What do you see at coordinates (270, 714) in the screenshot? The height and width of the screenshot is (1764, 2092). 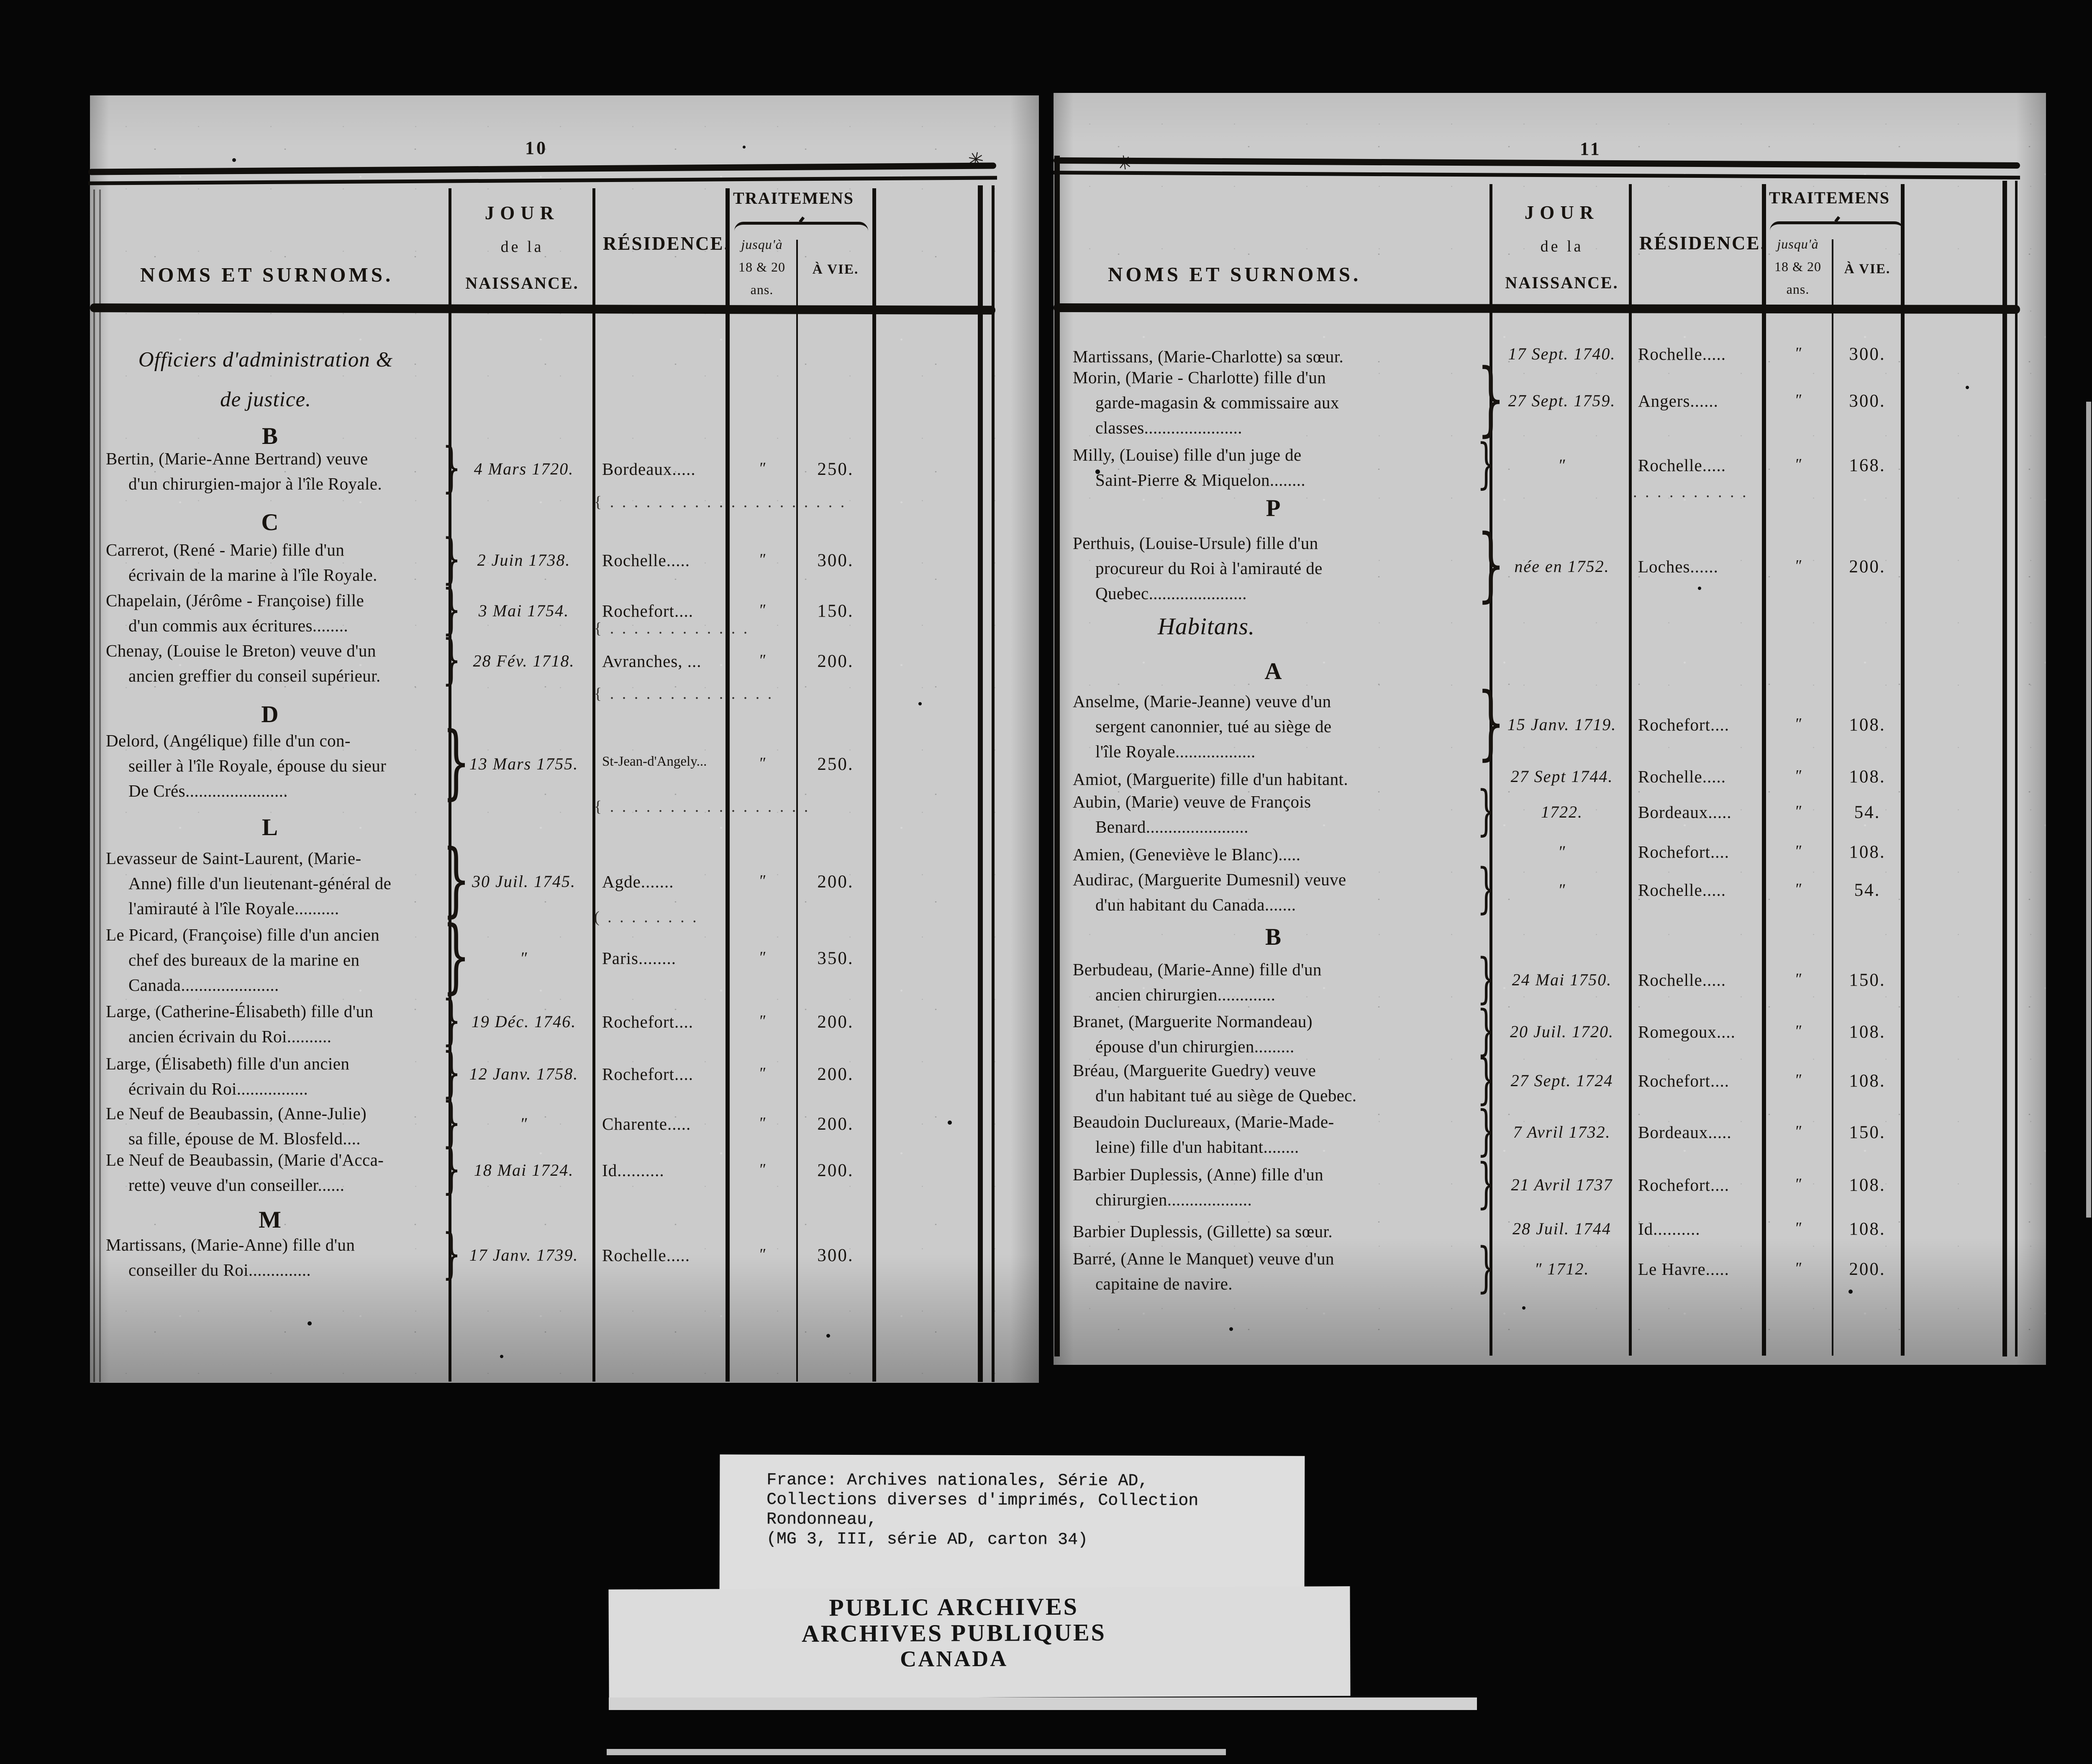 I see `alpha-letter: D` at bounding box center [270, 714].